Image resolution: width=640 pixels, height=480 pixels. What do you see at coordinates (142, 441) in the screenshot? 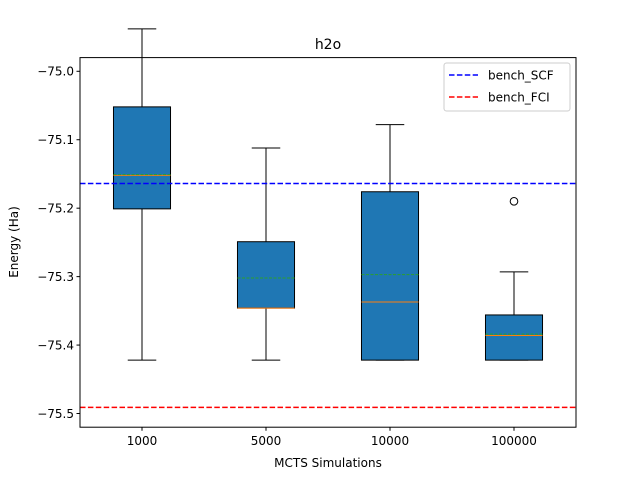
I see `x-tick-label: 1000` at bounding box center [142, 441].